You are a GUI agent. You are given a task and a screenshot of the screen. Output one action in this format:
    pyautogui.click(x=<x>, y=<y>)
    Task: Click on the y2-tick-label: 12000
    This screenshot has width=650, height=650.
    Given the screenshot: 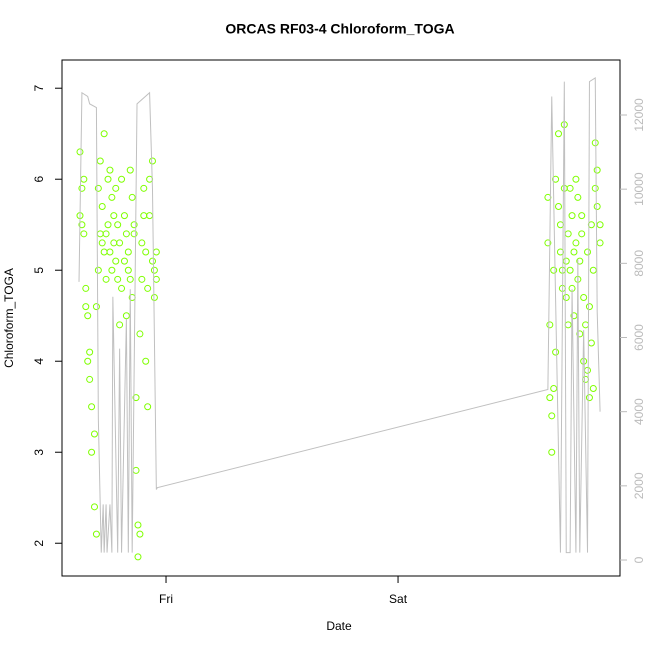 What is the action you would take?
    pyautogui.click(x=639, y=115)
    